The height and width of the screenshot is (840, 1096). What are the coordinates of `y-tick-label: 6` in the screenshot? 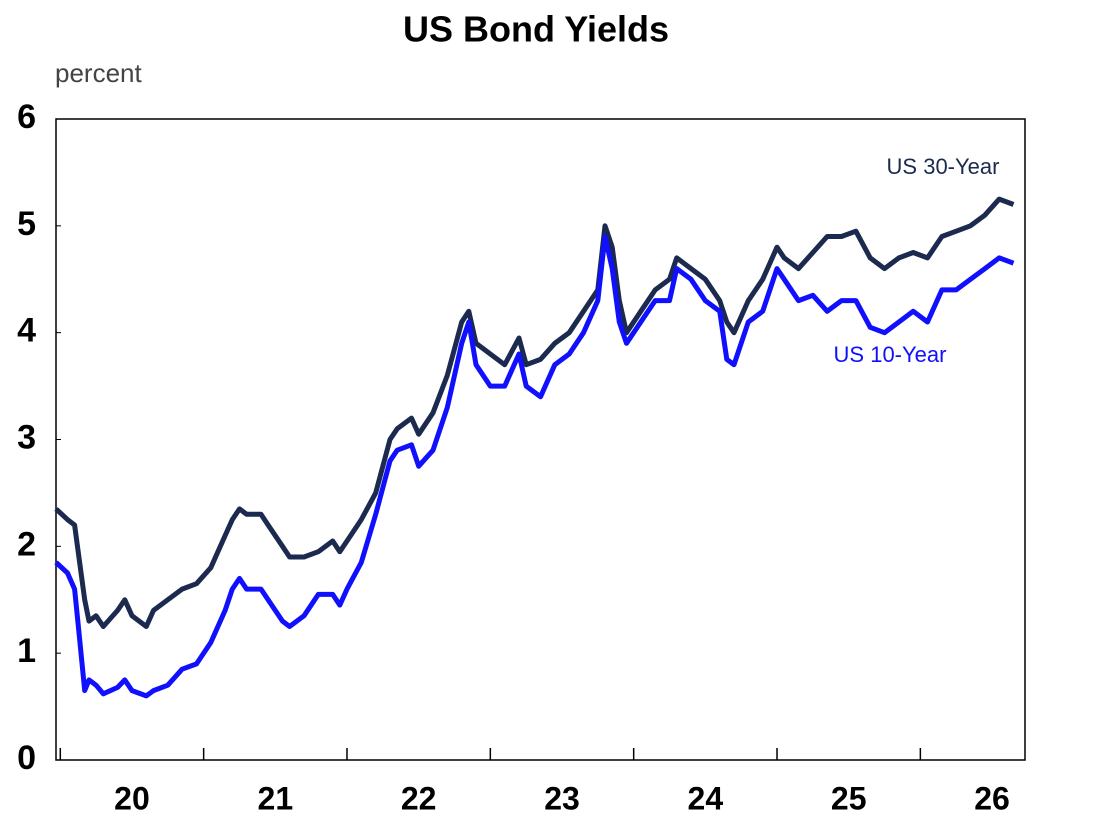 It's located at (26, 117).